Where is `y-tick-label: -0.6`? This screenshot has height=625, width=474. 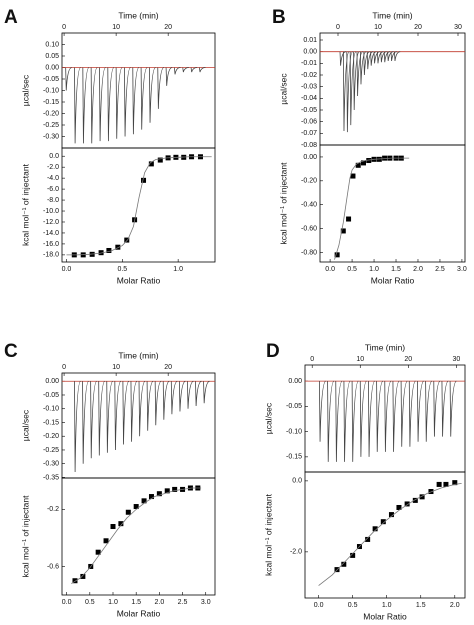
y-tick-label: -0.6 is located at coordinates (53, 566).